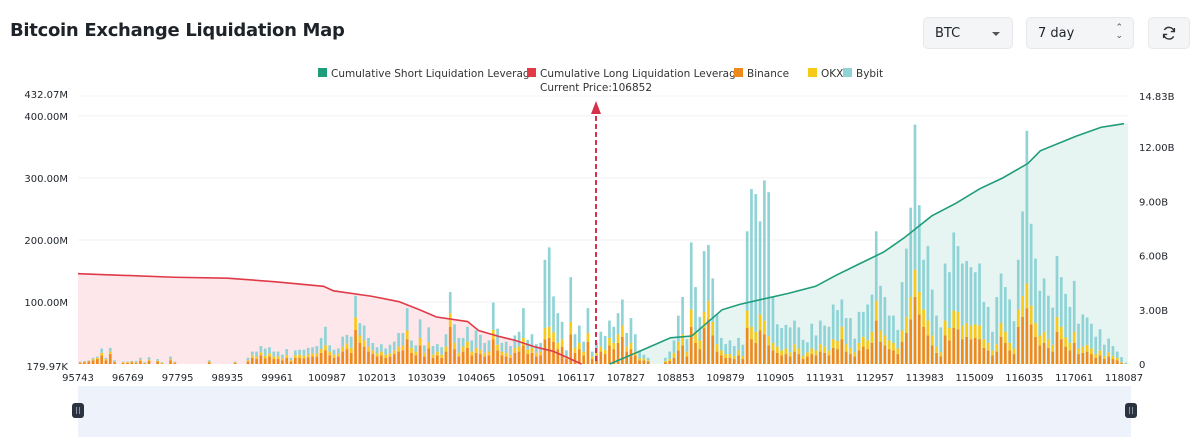 The width and height of the screenshot is (1199, 445). What do you see at coordinates (1080, 33) in the screenshot?
I see `range-select: 7 day ⌃ ⌄` at bounding box center [1080, 33].